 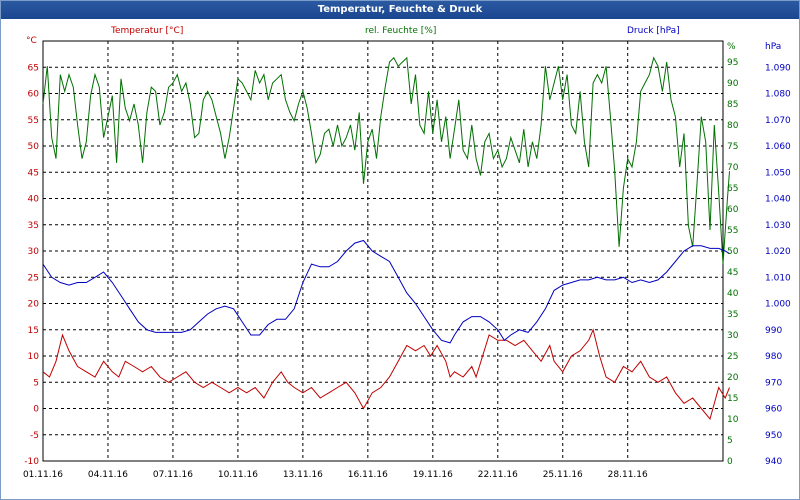 What do you see at coordinates (34, 147) in the screenshot?
I see `temperature-tick-label: 50` at bounding box center [34, 147].